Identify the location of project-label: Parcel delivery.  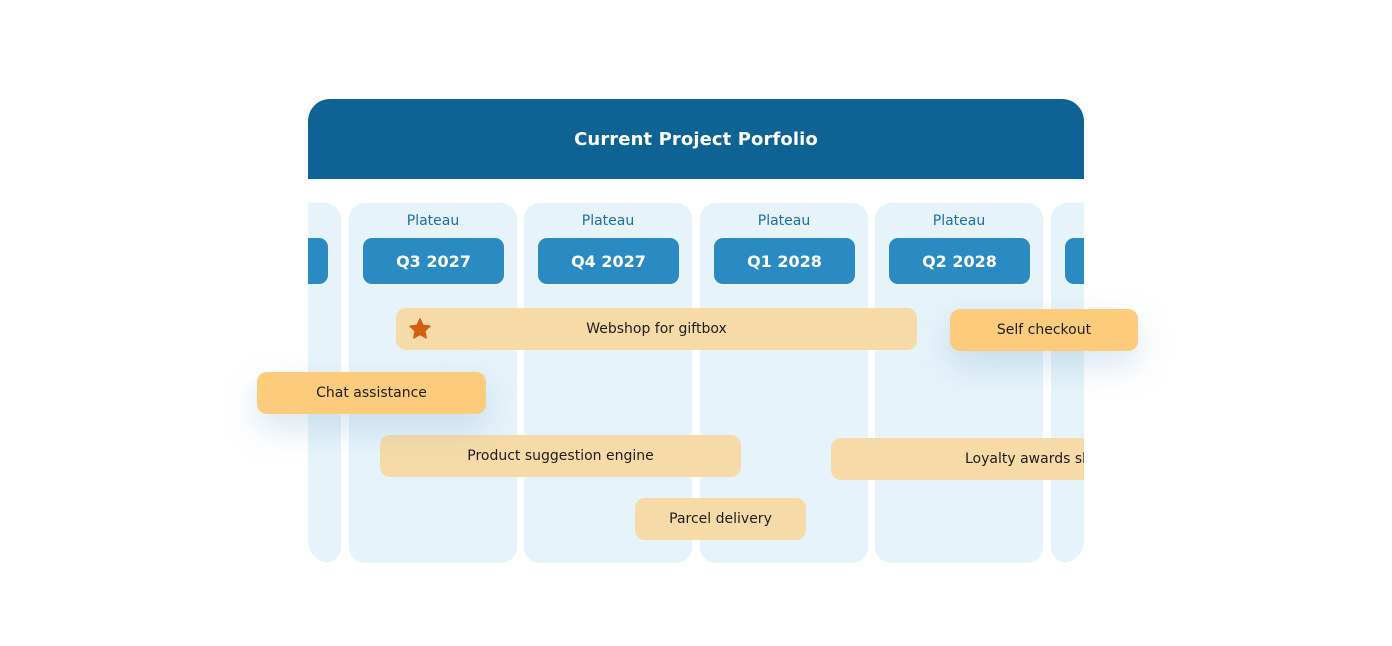
(720, 519).